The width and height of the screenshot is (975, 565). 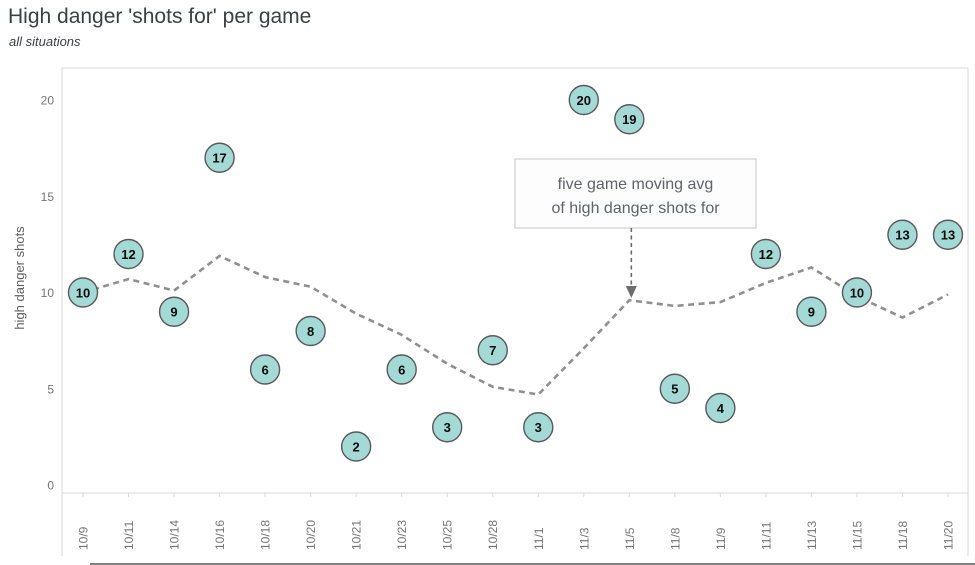 I want to click on x-tick-label: 10/28, so click(x=493, y=535).